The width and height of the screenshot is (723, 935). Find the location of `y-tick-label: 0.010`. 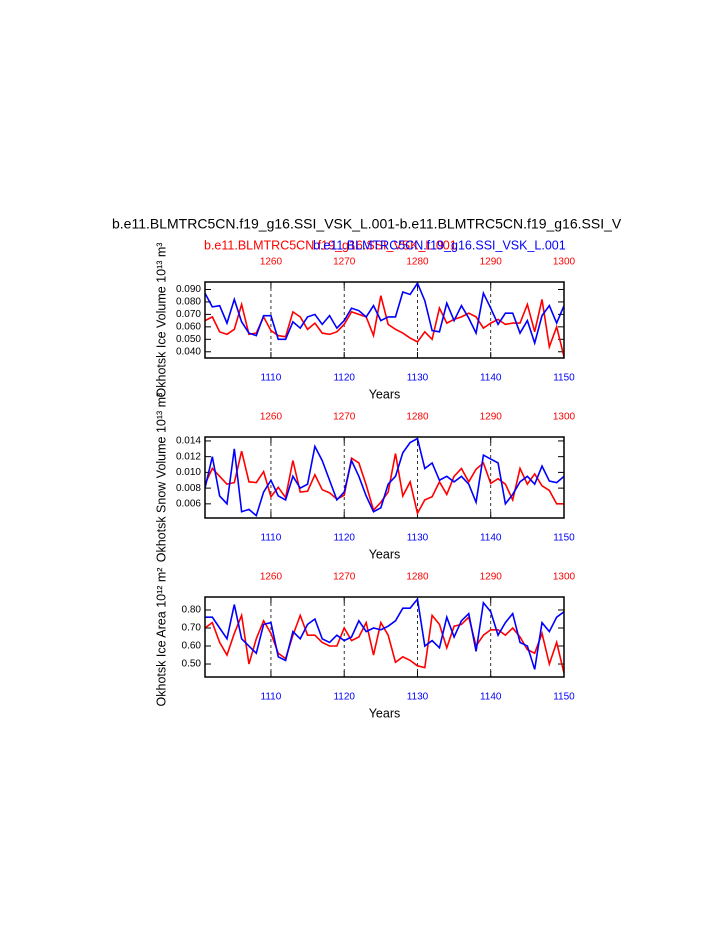

y-tick-label: 0.010 is located at coordinates (188, 472).